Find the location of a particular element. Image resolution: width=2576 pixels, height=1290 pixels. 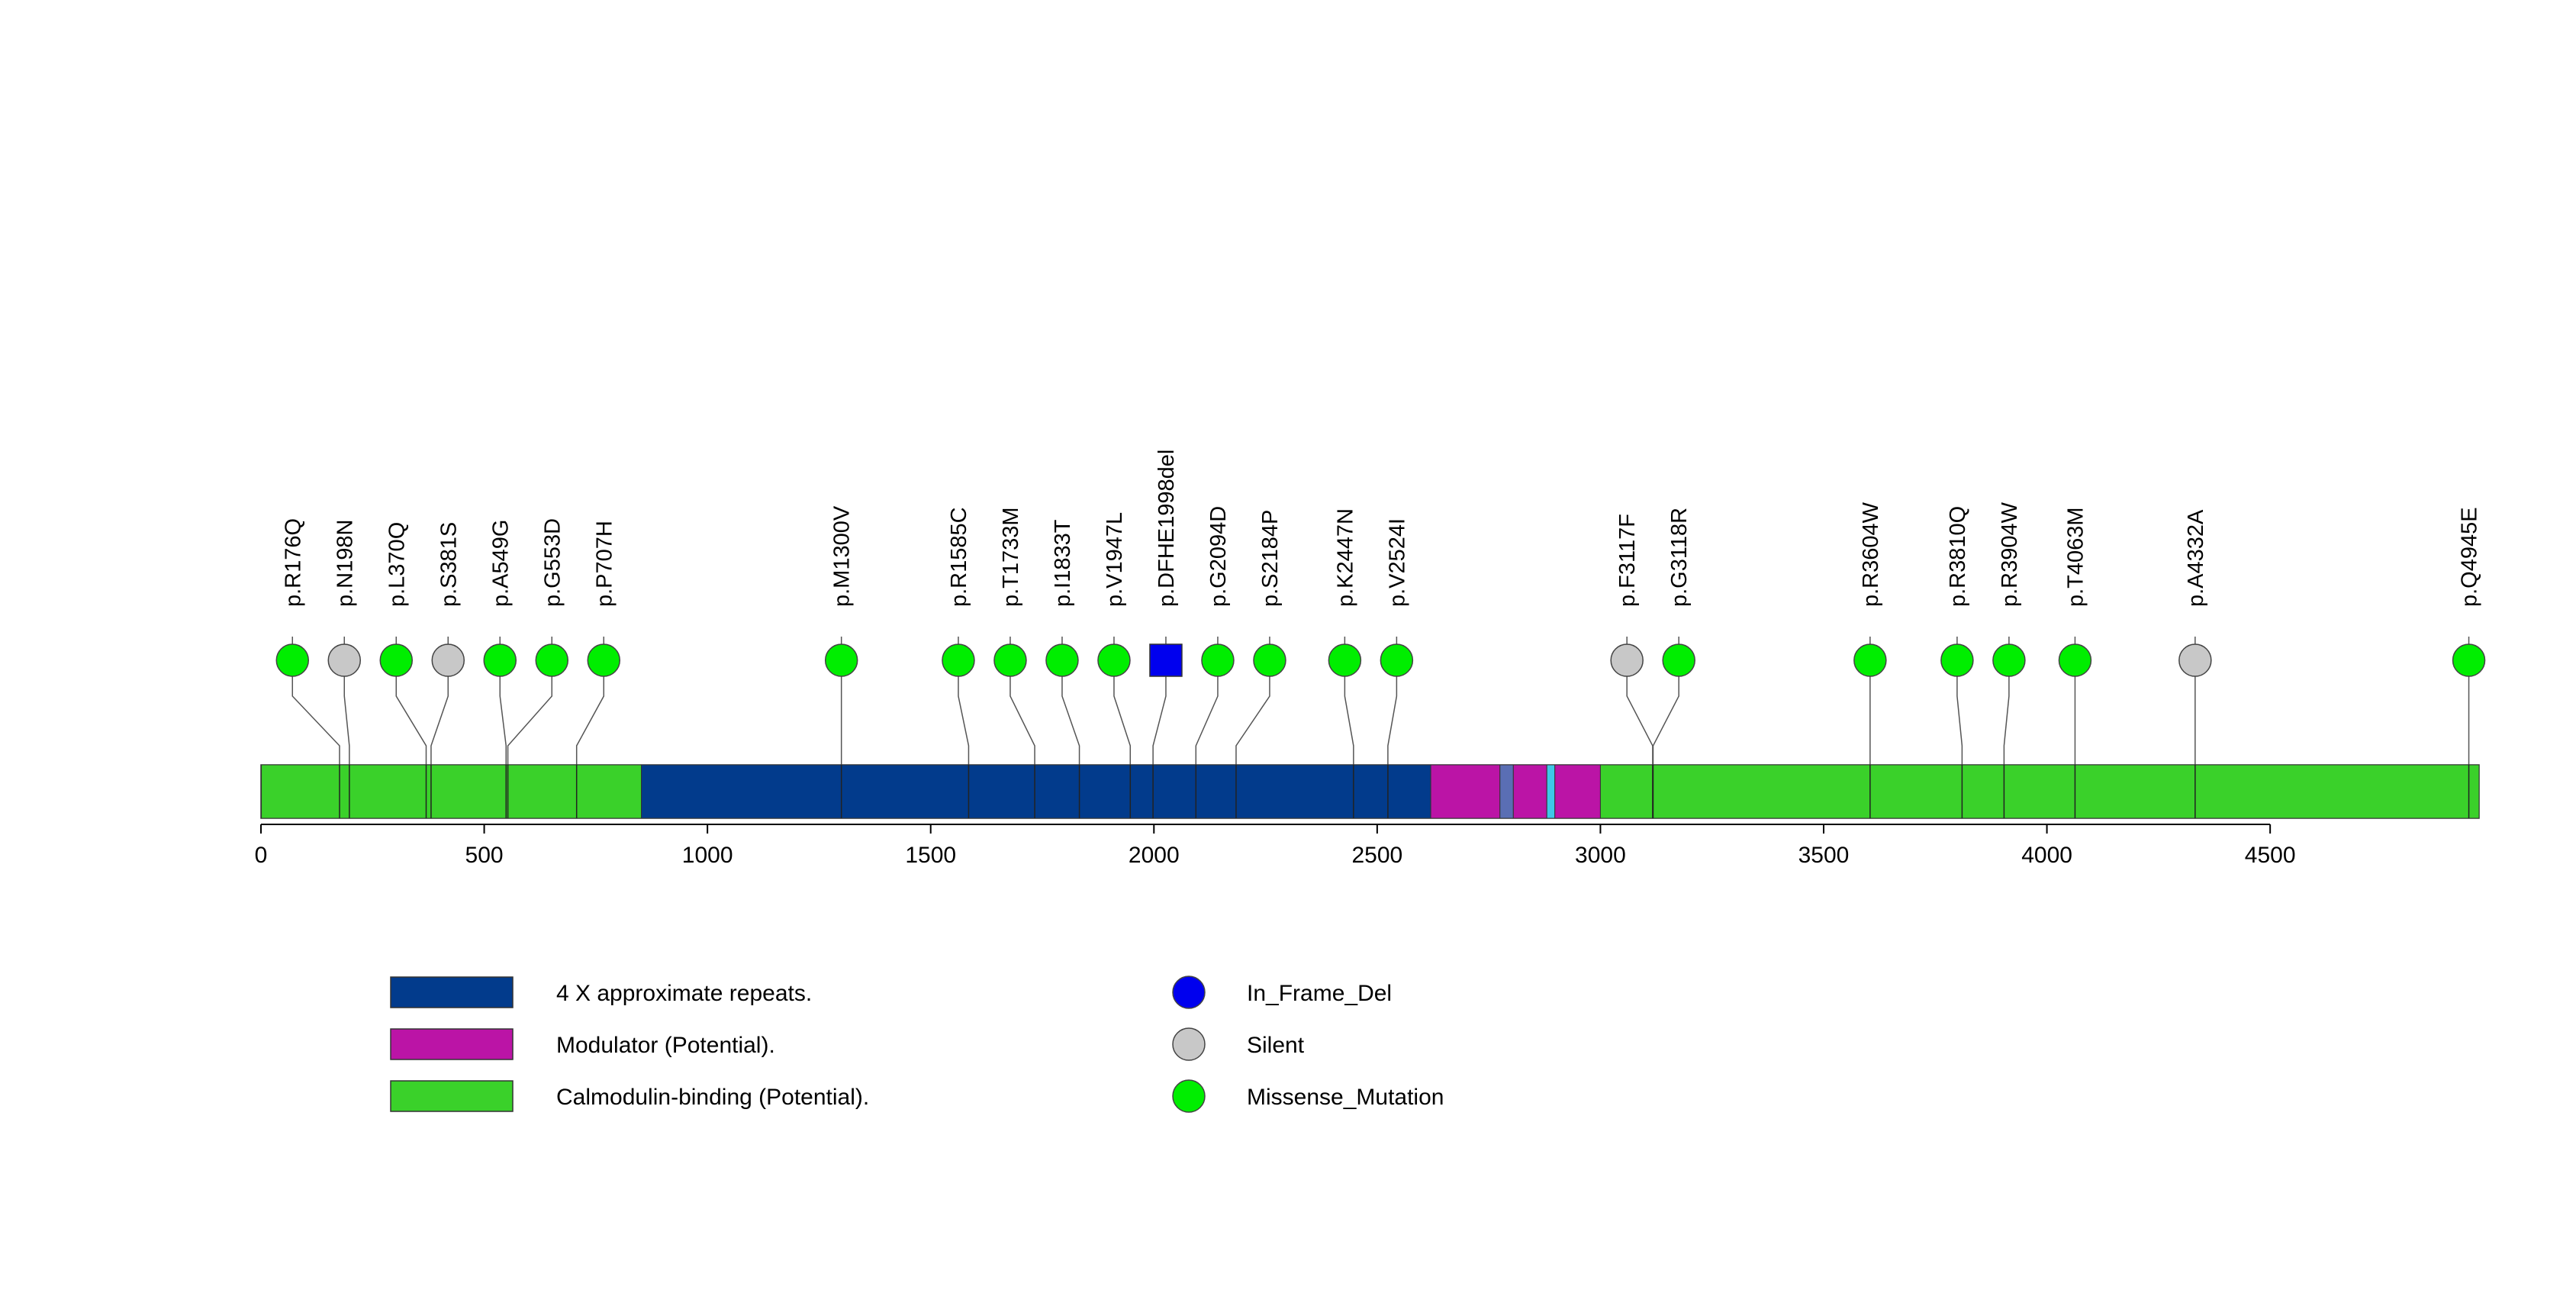

mutation-label: p.L370Q is located at coordinates (397, 565).